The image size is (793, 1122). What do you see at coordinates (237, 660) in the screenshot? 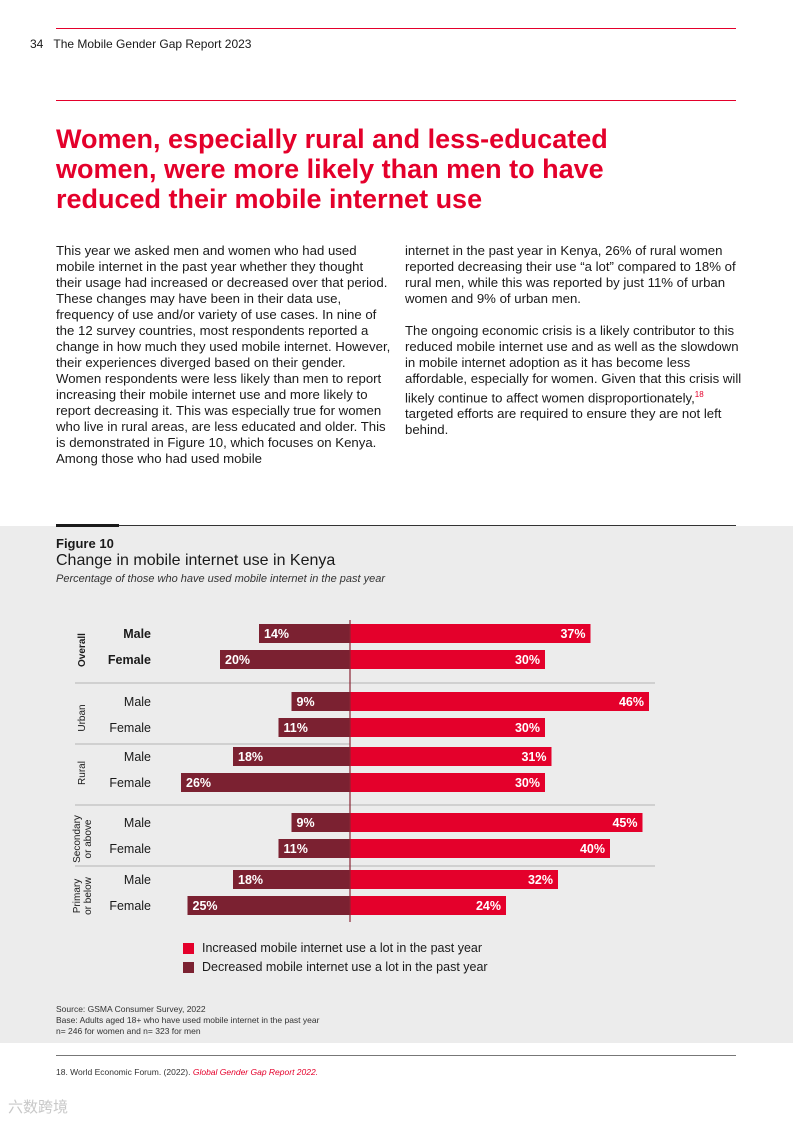
I see `value-label-decreased: 20%` at bounding box center [237, 660].